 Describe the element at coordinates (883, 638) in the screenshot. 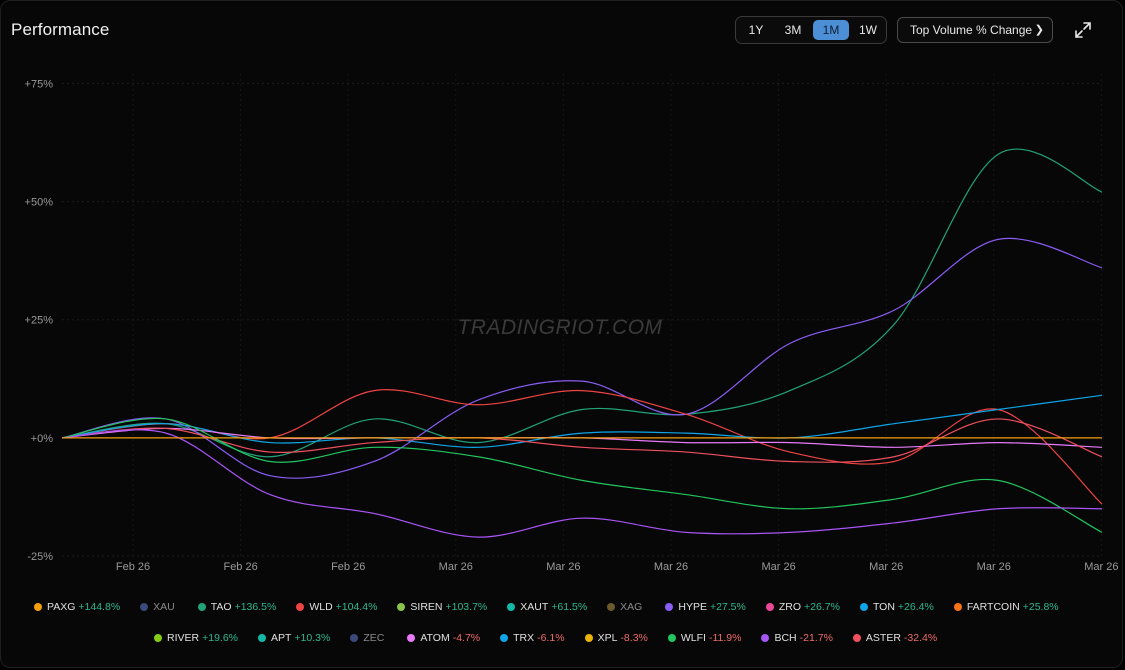

I see `legend-symbol: ASTER` at that location.